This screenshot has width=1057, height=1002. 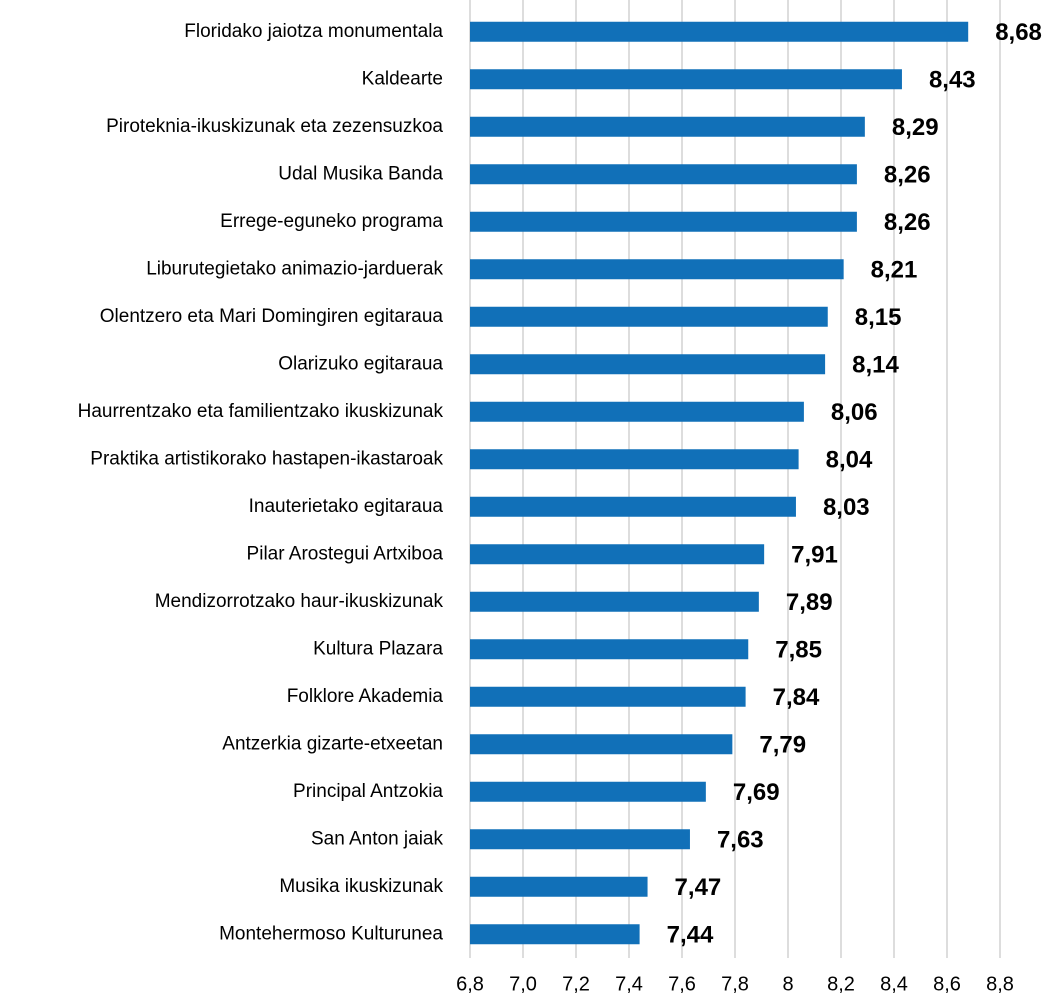 I want to click on y-tick-label: Floridako jaiotza monumentala, so click(x=313, y=31).